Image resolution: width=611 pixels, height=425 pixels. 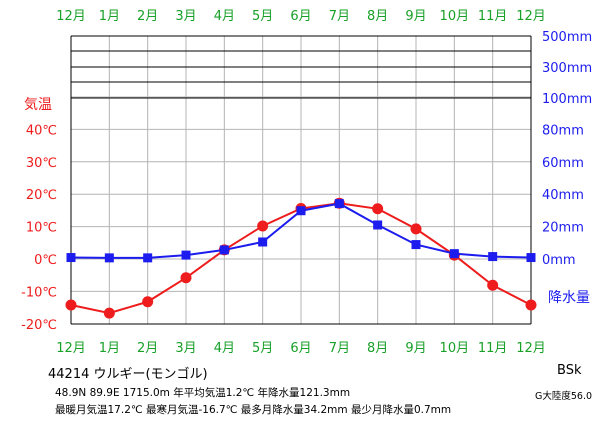 I want to click on month-labels-top: 12月 1月 2月 3月 4月 5月 6月 7月 8月 9月 10月 11月 12月, so click(x=301, y=16).